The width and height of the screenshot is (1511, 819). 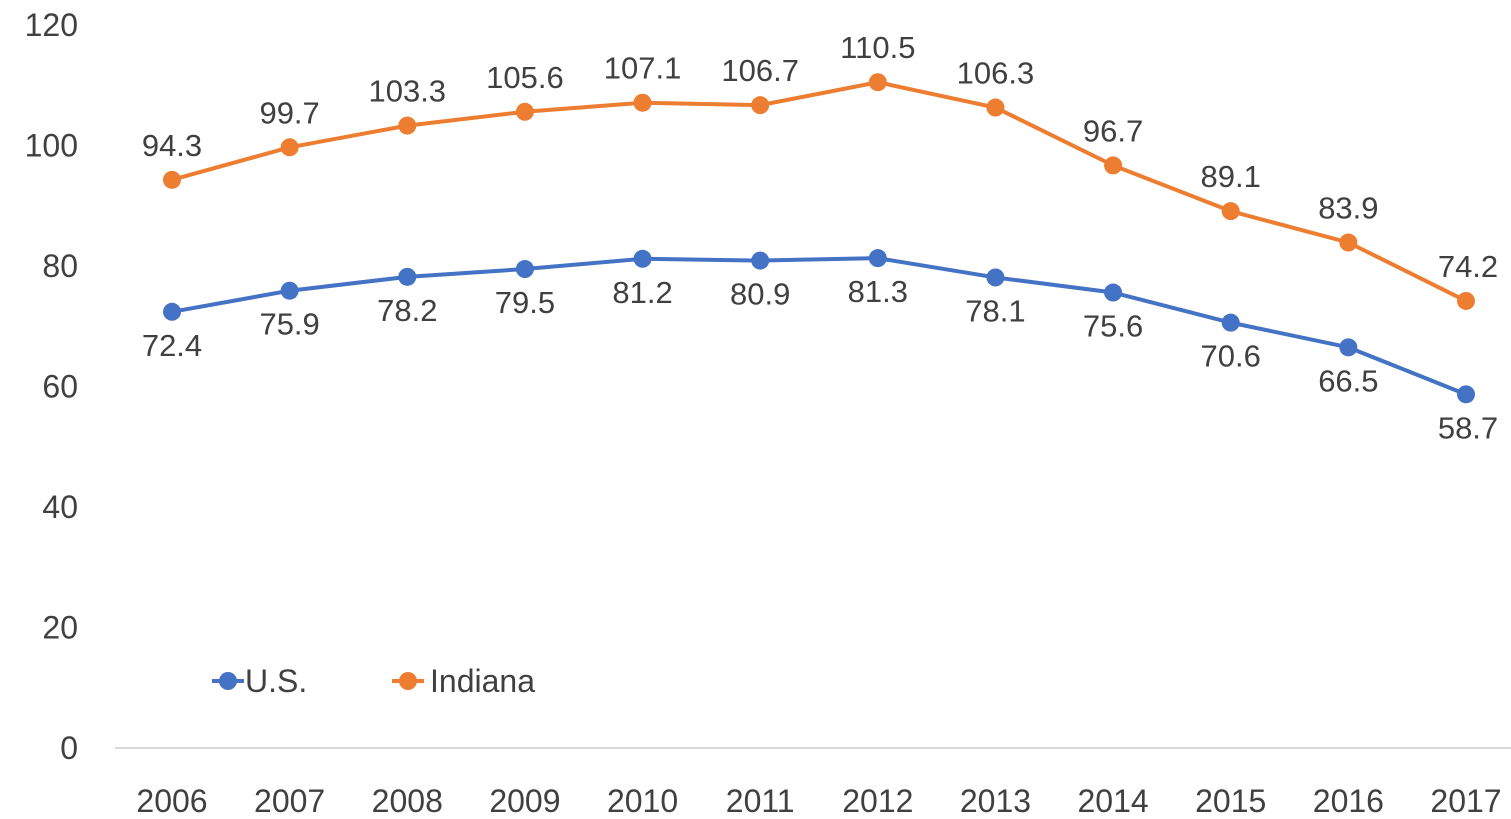 I want to click on data-label: 105.6, so click(x=525, y=77).